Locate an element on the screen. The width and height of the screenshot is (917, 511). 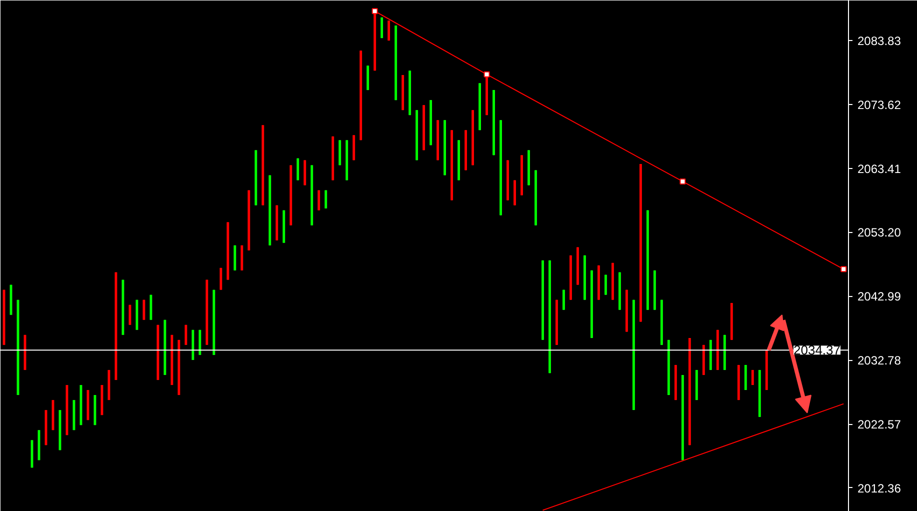
y-tick-label: 2083.83 is located at coordinates (880, 41).